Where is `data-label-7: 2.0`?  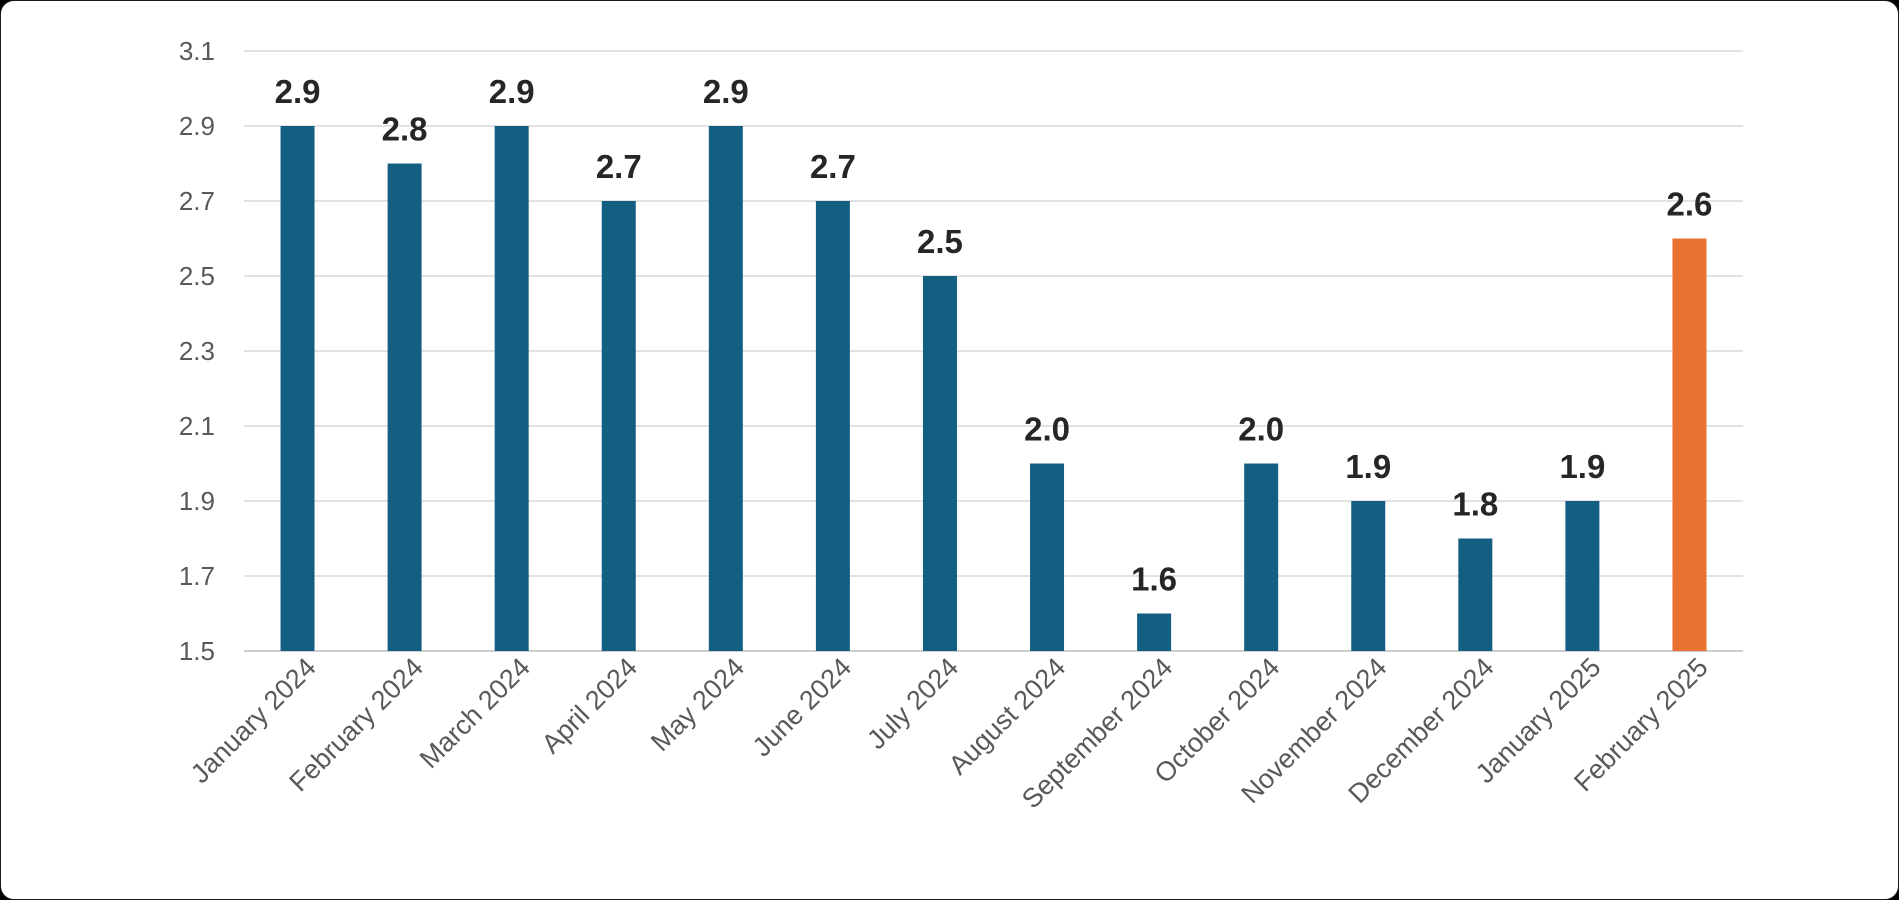 data-label-7: 2.0 is located at coordinates (1047, 429).